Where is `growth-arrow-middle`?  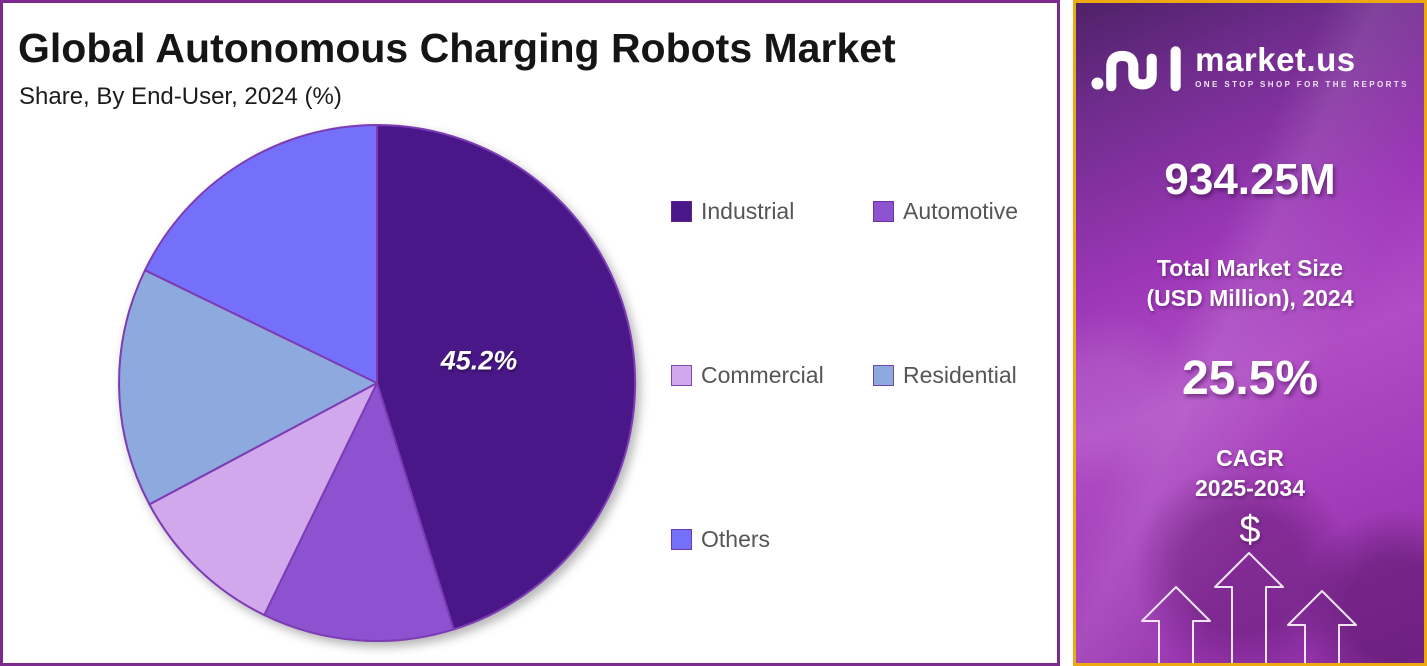 growth-arrow-middle is located at coordinates (1249, 607).